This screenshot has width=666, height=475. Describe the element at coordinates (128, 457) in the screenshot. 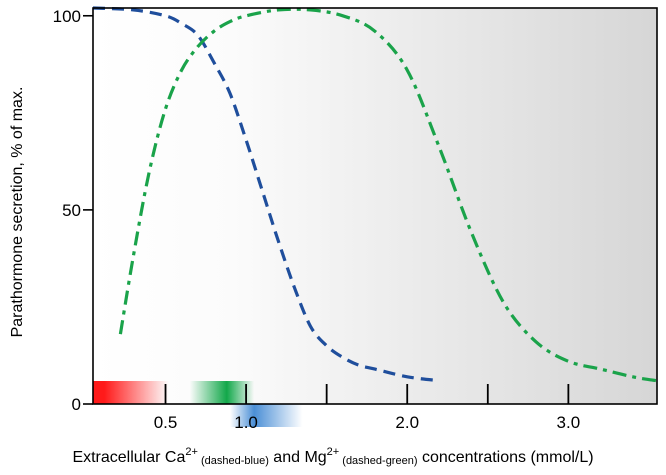

I see `x-axis-label-part1: Extracellular Ca` at that location.